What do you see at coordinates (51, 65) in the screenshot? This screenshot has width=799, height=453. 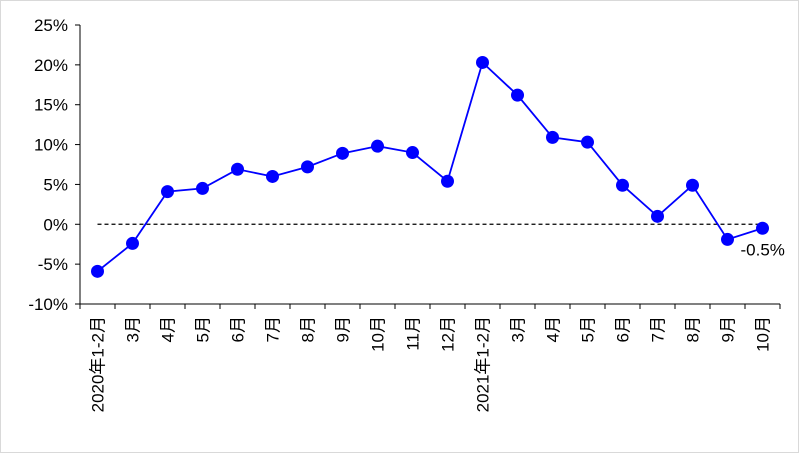 I see `y-tick-label: 20%` at bounding box center [51, 65].